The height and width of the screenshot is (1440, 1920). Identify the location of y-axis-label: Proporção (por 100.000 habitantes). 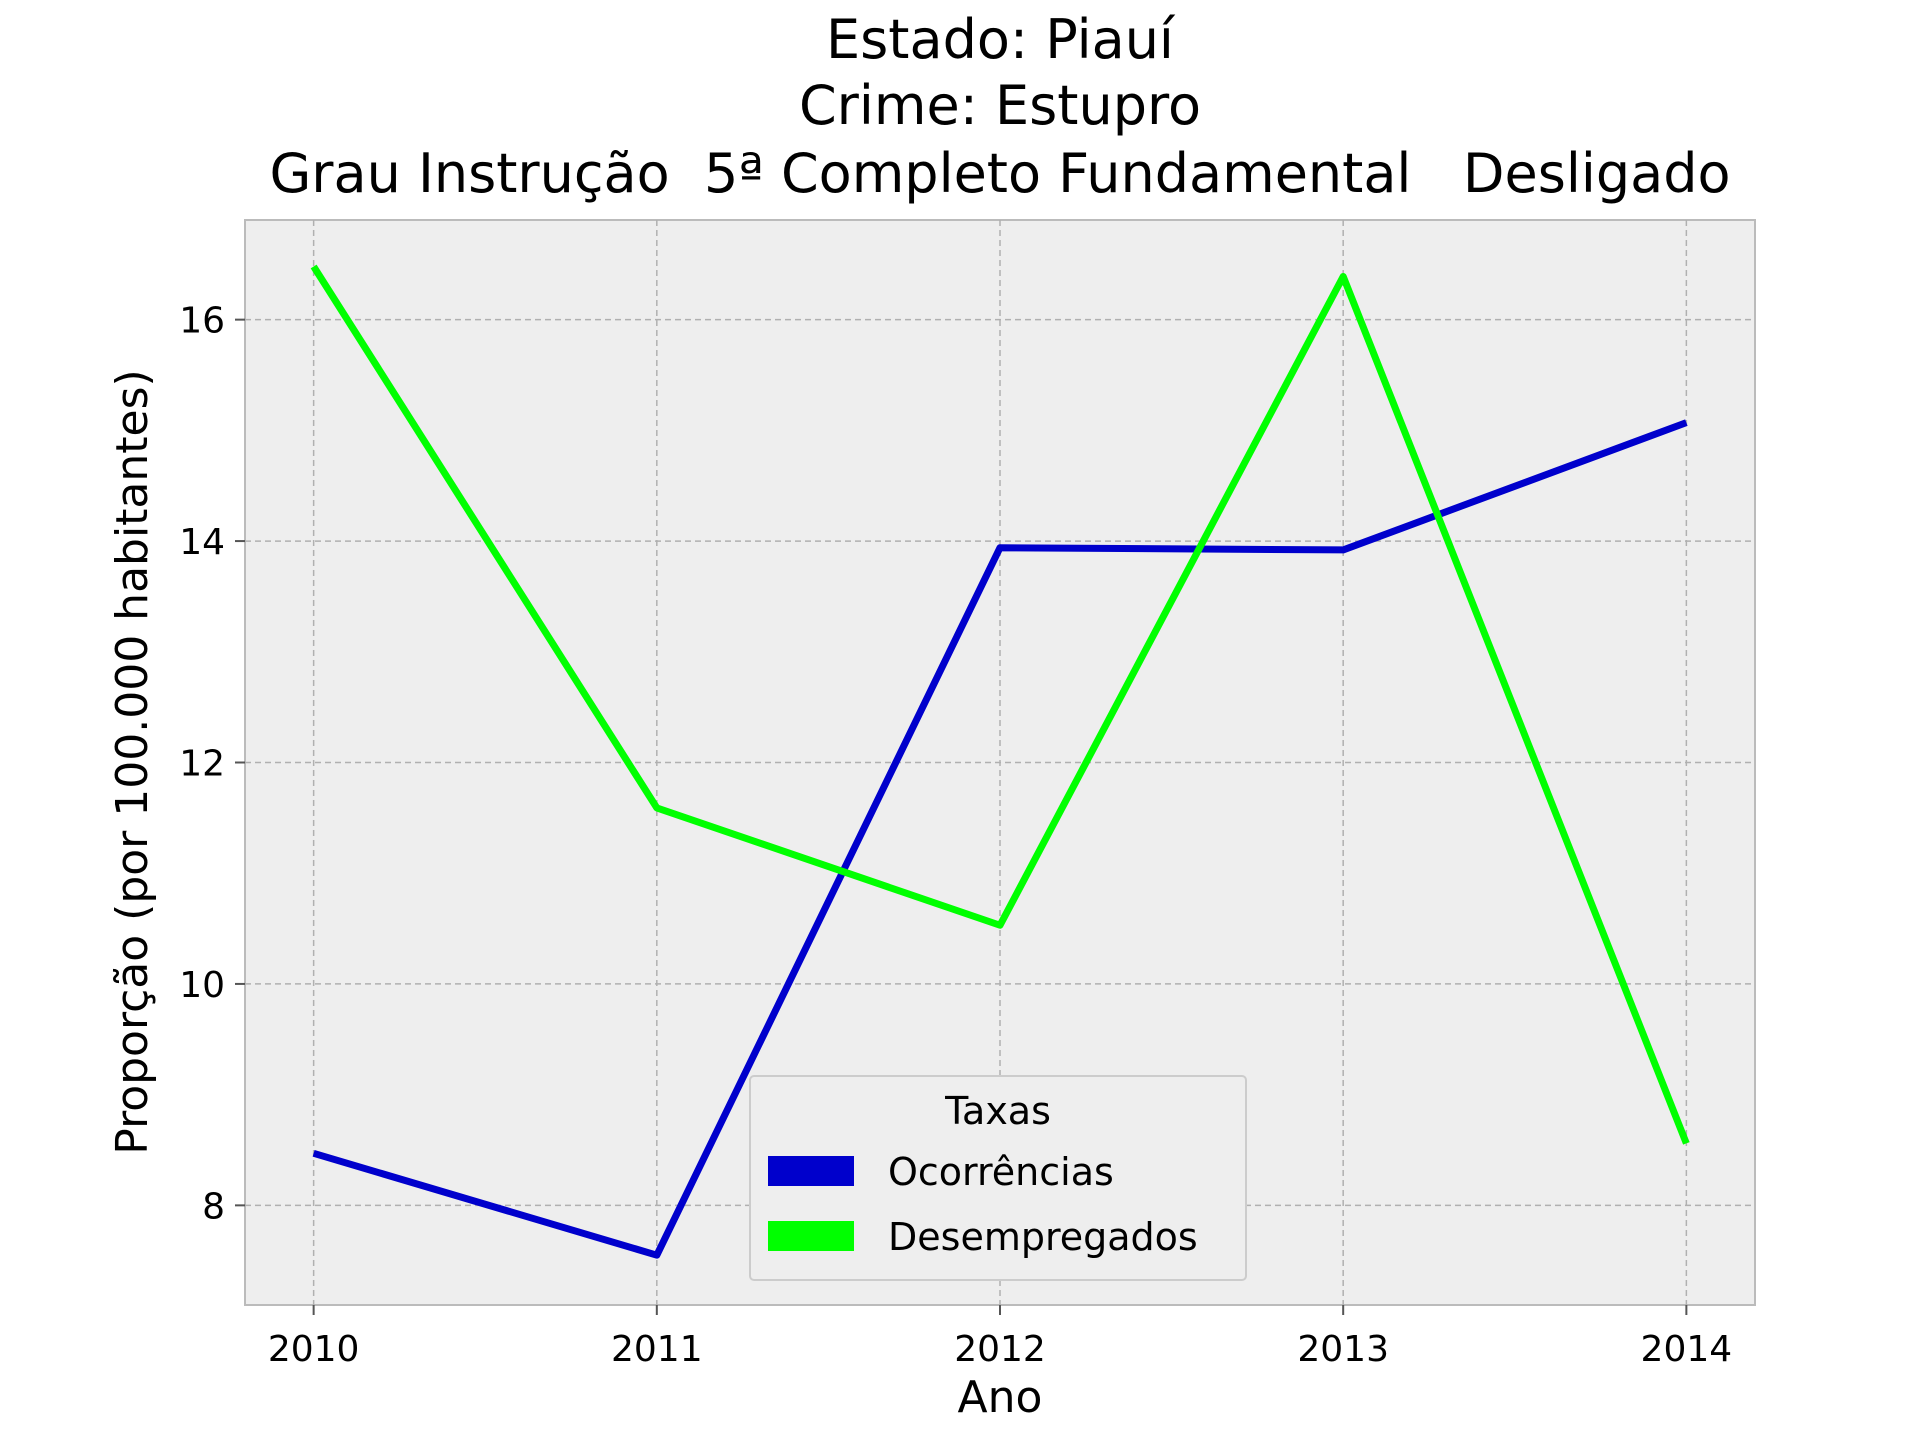
(132, 761).